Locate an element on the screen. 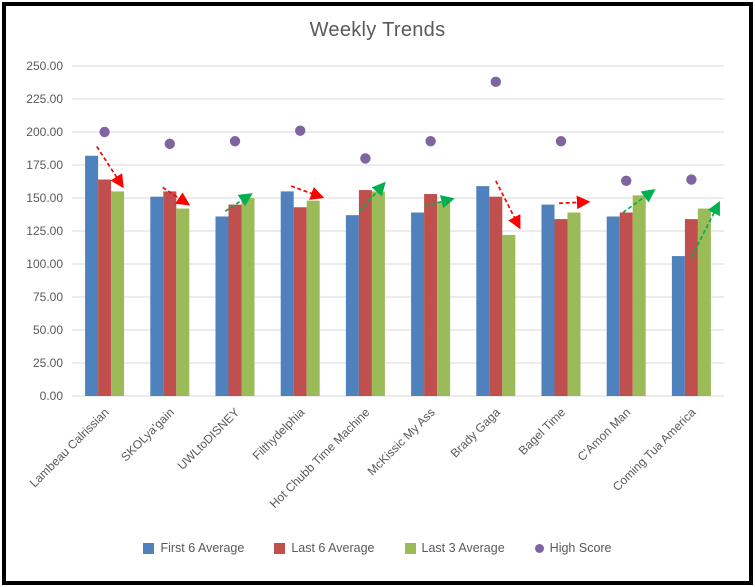 This screenshot has height=587, width=755. legend-swatch-first-6-average is located at coordinates (149, 548).